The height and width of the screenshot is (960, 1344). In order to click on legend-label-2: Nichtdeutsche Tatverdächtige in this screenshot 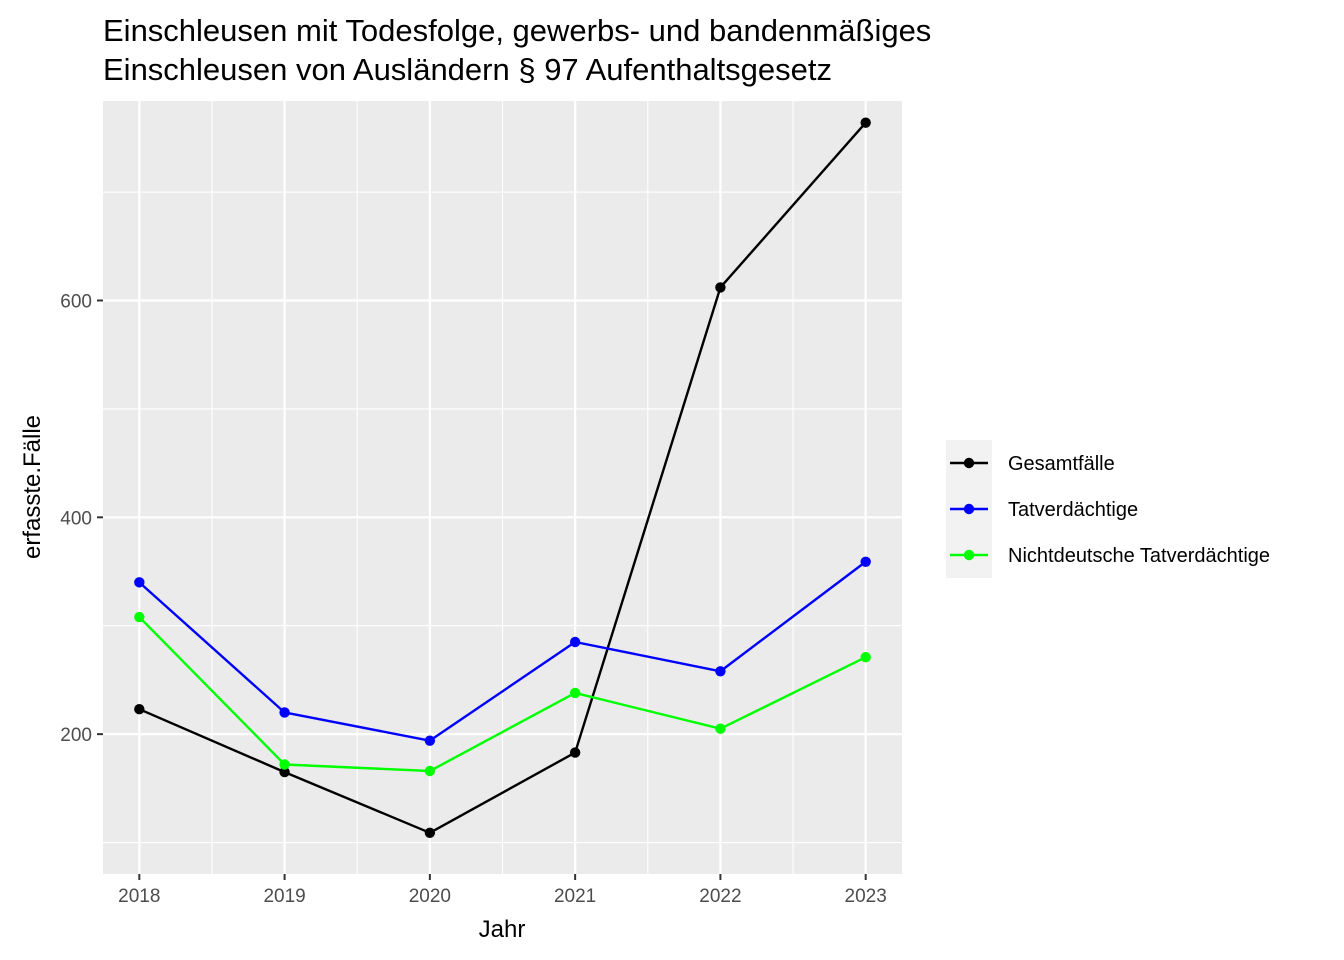, I will do `click(1139, 556)`.